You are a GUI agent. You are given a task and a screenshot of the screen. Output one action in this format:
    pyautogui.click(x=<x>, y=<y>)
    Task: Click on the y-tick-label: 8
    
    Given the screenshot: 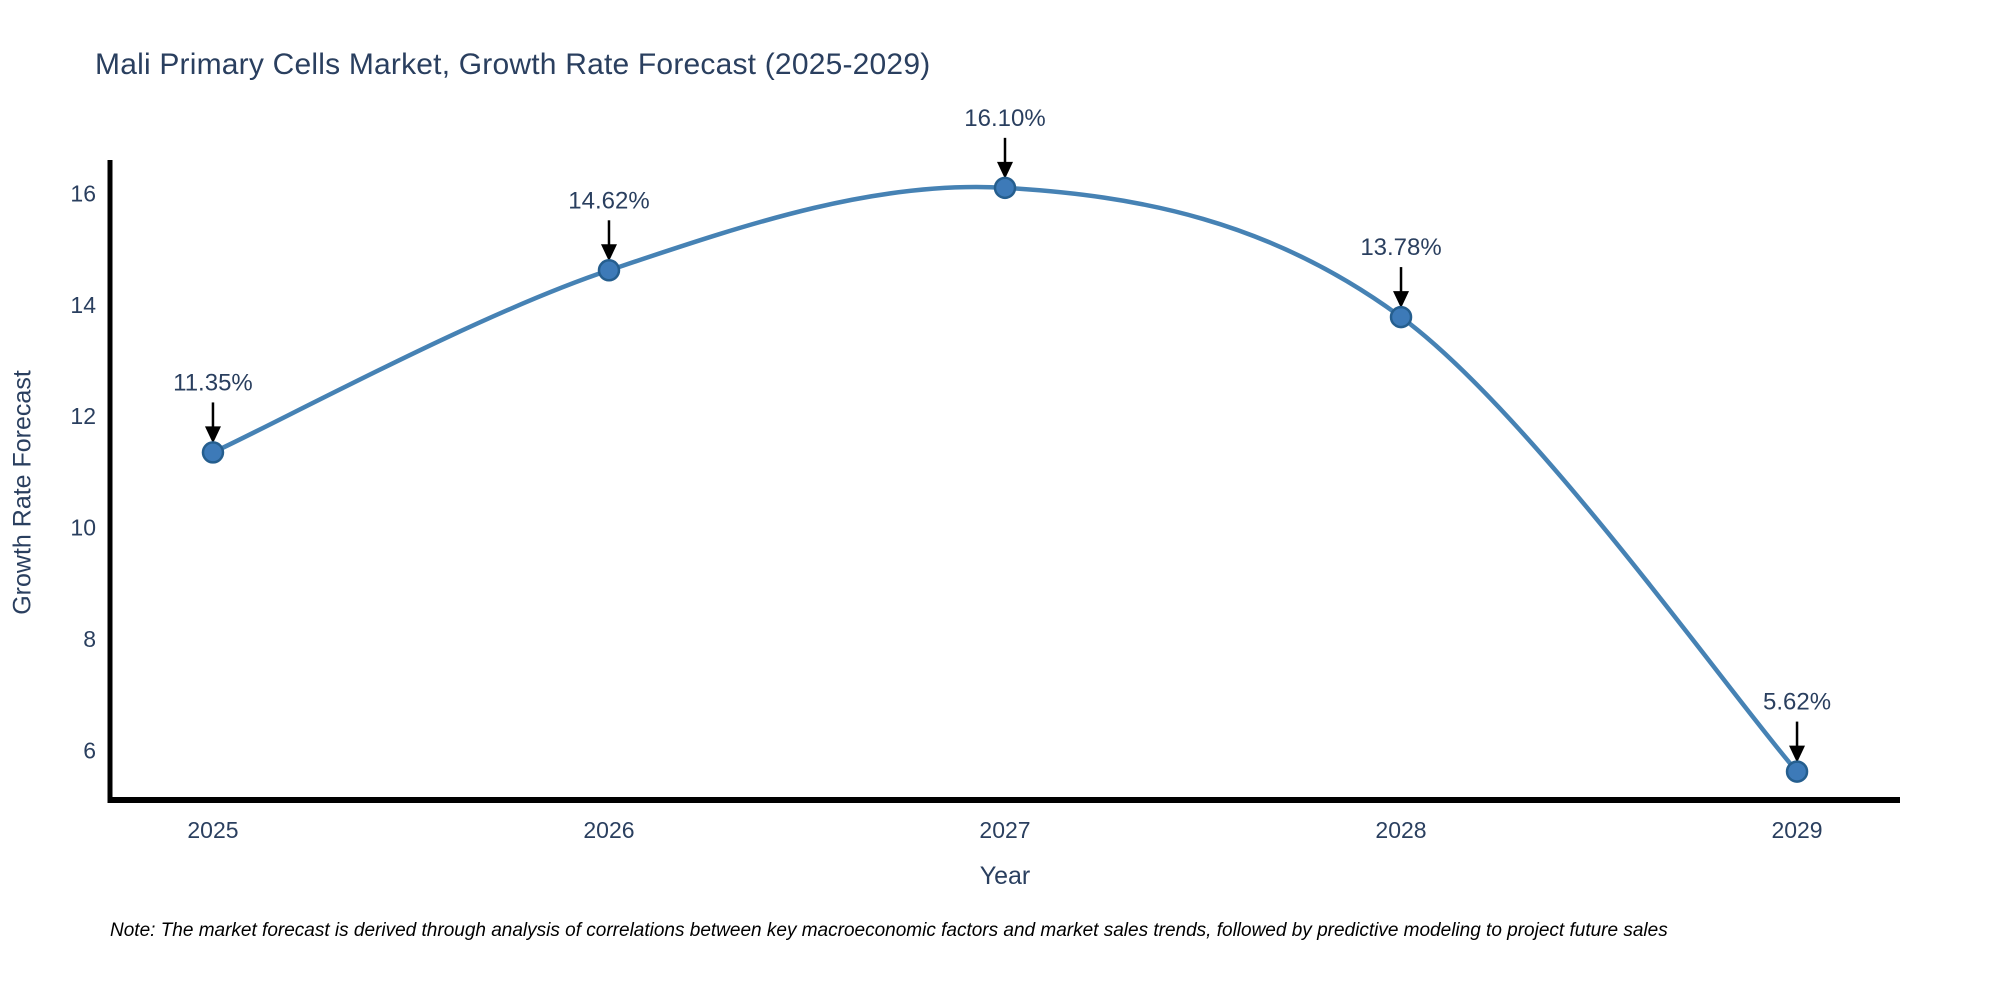 What is the action you would take?
    pyautogui.click(x=89, y=639)
    